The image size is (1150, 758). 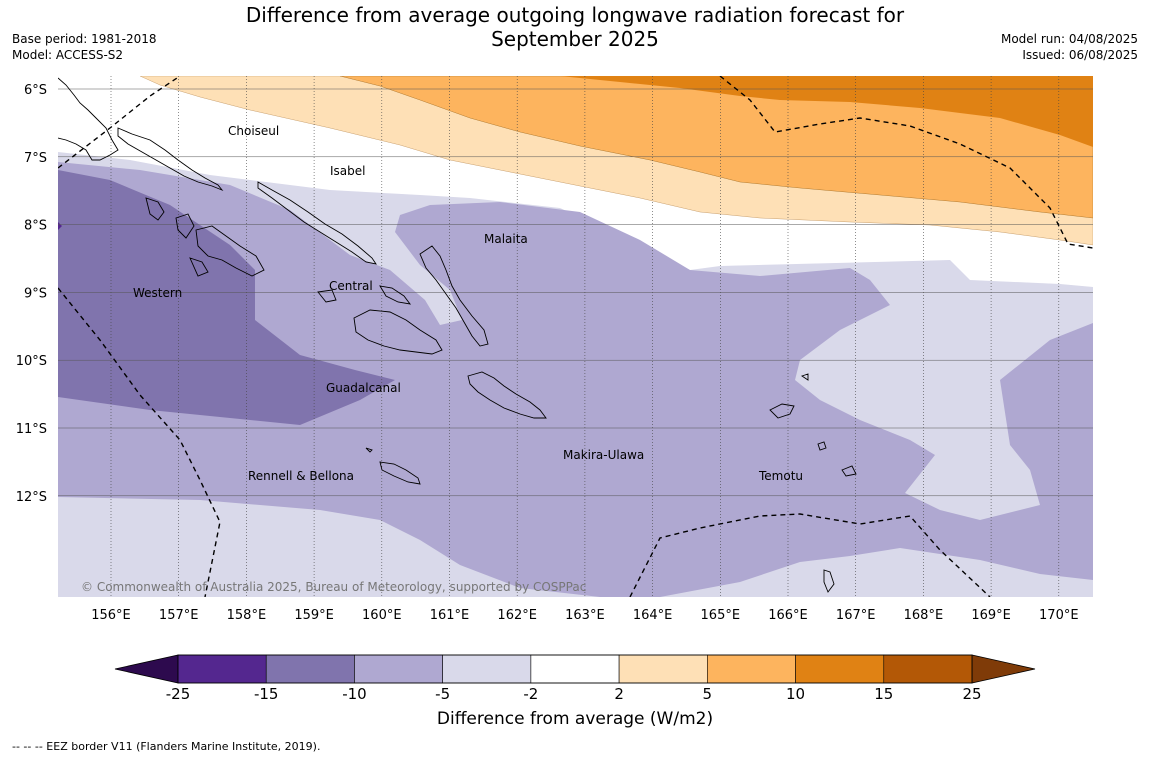 What do you see at coordinates (1080, 55) in the screenshot?
I see `issued-date: Issued: 06/08/2025` at bounding box center [1080, 55].